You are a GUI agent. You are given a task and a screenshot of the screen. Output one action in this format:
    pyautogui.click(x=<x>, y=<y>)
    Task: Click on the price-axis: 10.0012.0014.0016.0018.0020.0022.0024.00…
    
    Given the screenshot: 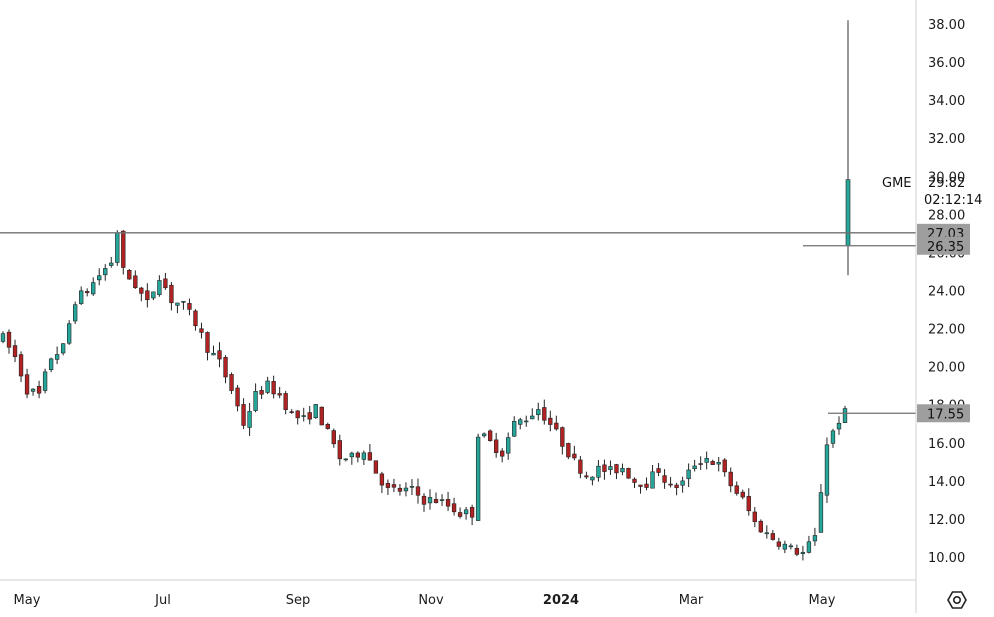 What is the action you would take?
    pyautogui.click(x=940, y=306)
    